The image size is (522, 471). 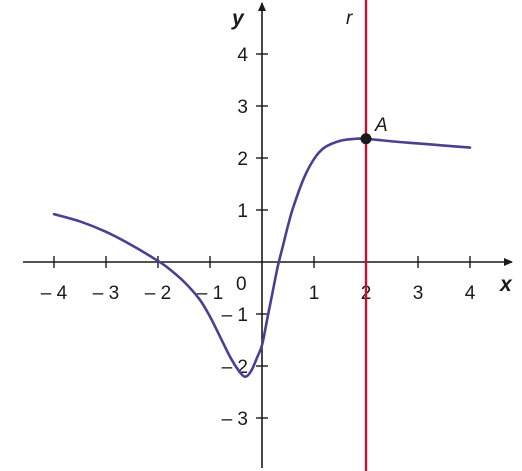 What do you see at coordinates (235, 315) in the screenshot?
I see `y-tick-label: – 1` at bounding box center [235, 315].